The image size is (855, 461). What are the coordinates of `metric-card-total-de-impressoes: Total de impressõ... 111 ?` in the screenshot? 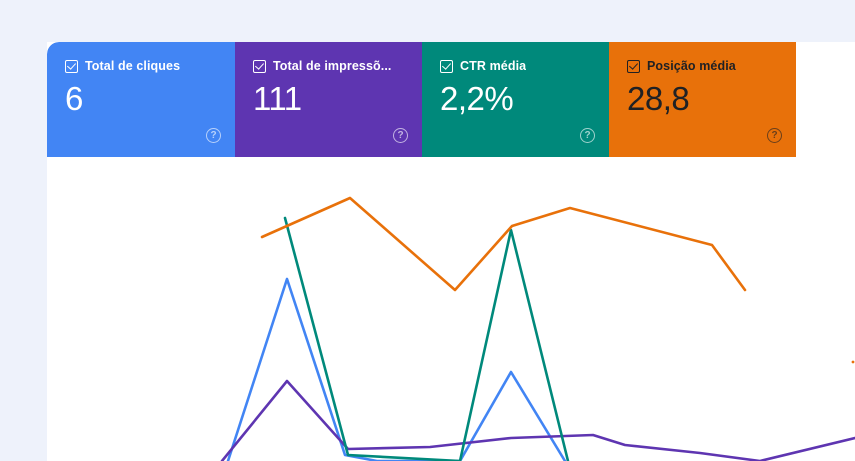 It's located at (328, 99).